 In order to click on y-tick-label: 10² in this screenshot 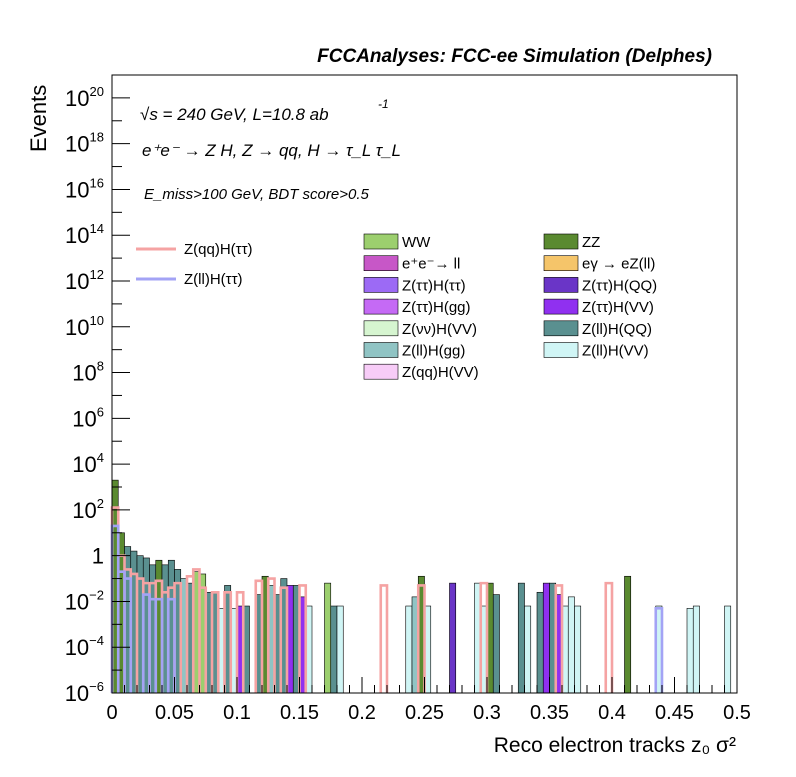, I will do `click(88, 509)`.